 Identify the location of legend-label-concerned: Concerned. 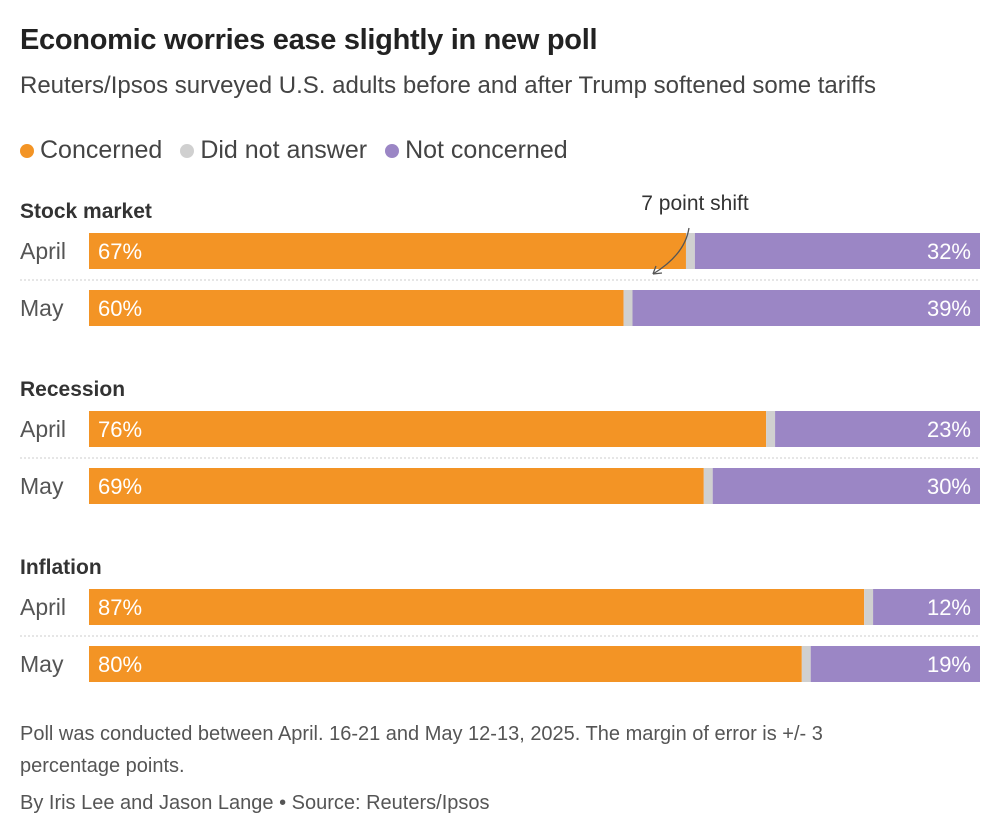
(101, 150).